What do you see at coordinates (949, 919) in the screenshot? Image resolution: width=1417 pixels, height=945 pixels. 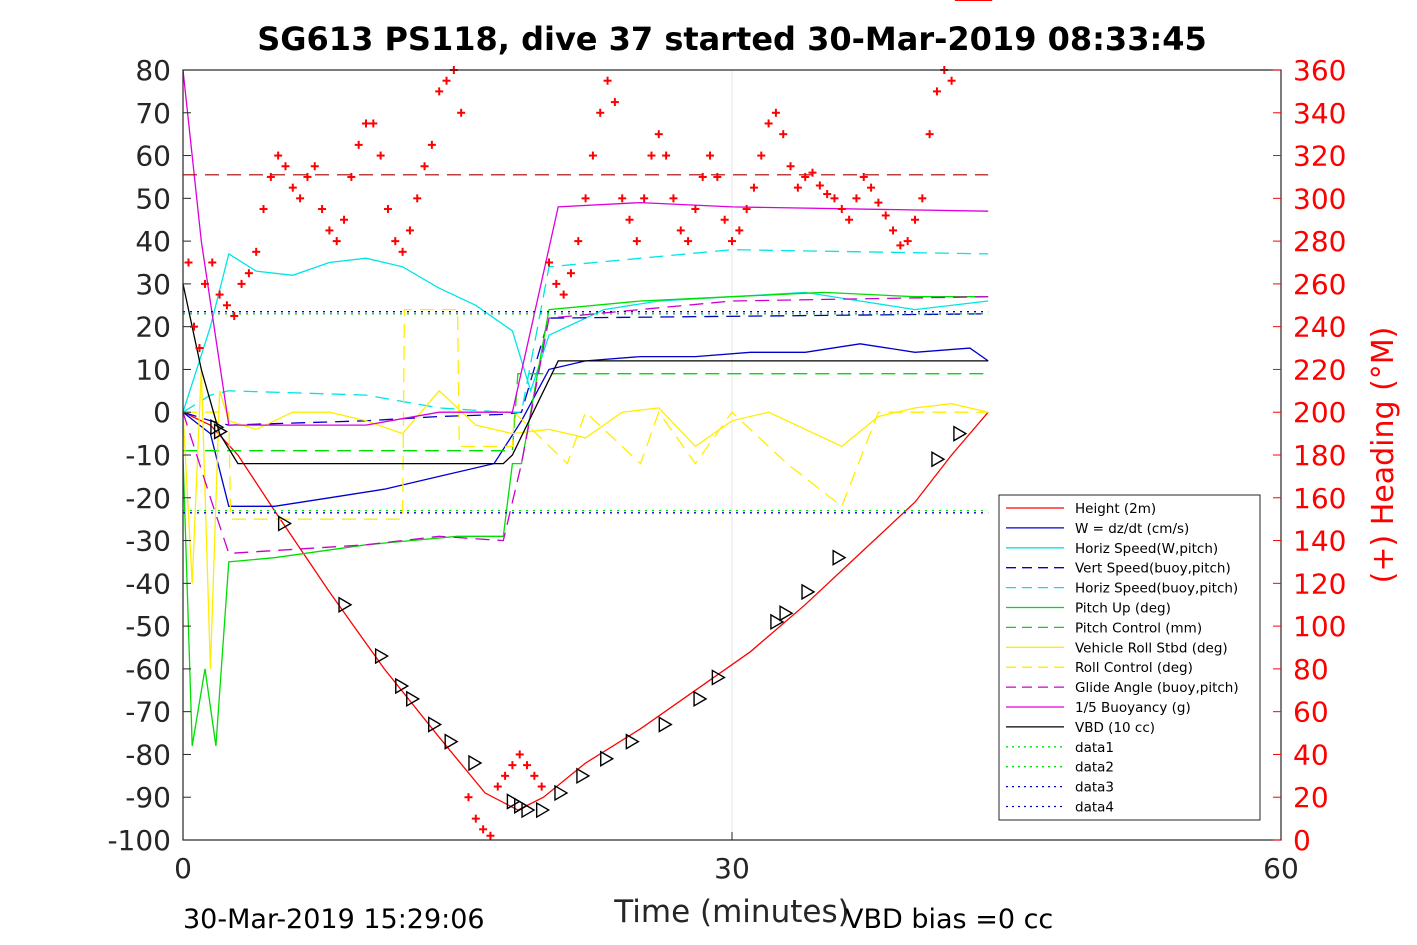 I see `footer-vbd-bias: VBD bias =0 cc` at bounding box center [949, 919].